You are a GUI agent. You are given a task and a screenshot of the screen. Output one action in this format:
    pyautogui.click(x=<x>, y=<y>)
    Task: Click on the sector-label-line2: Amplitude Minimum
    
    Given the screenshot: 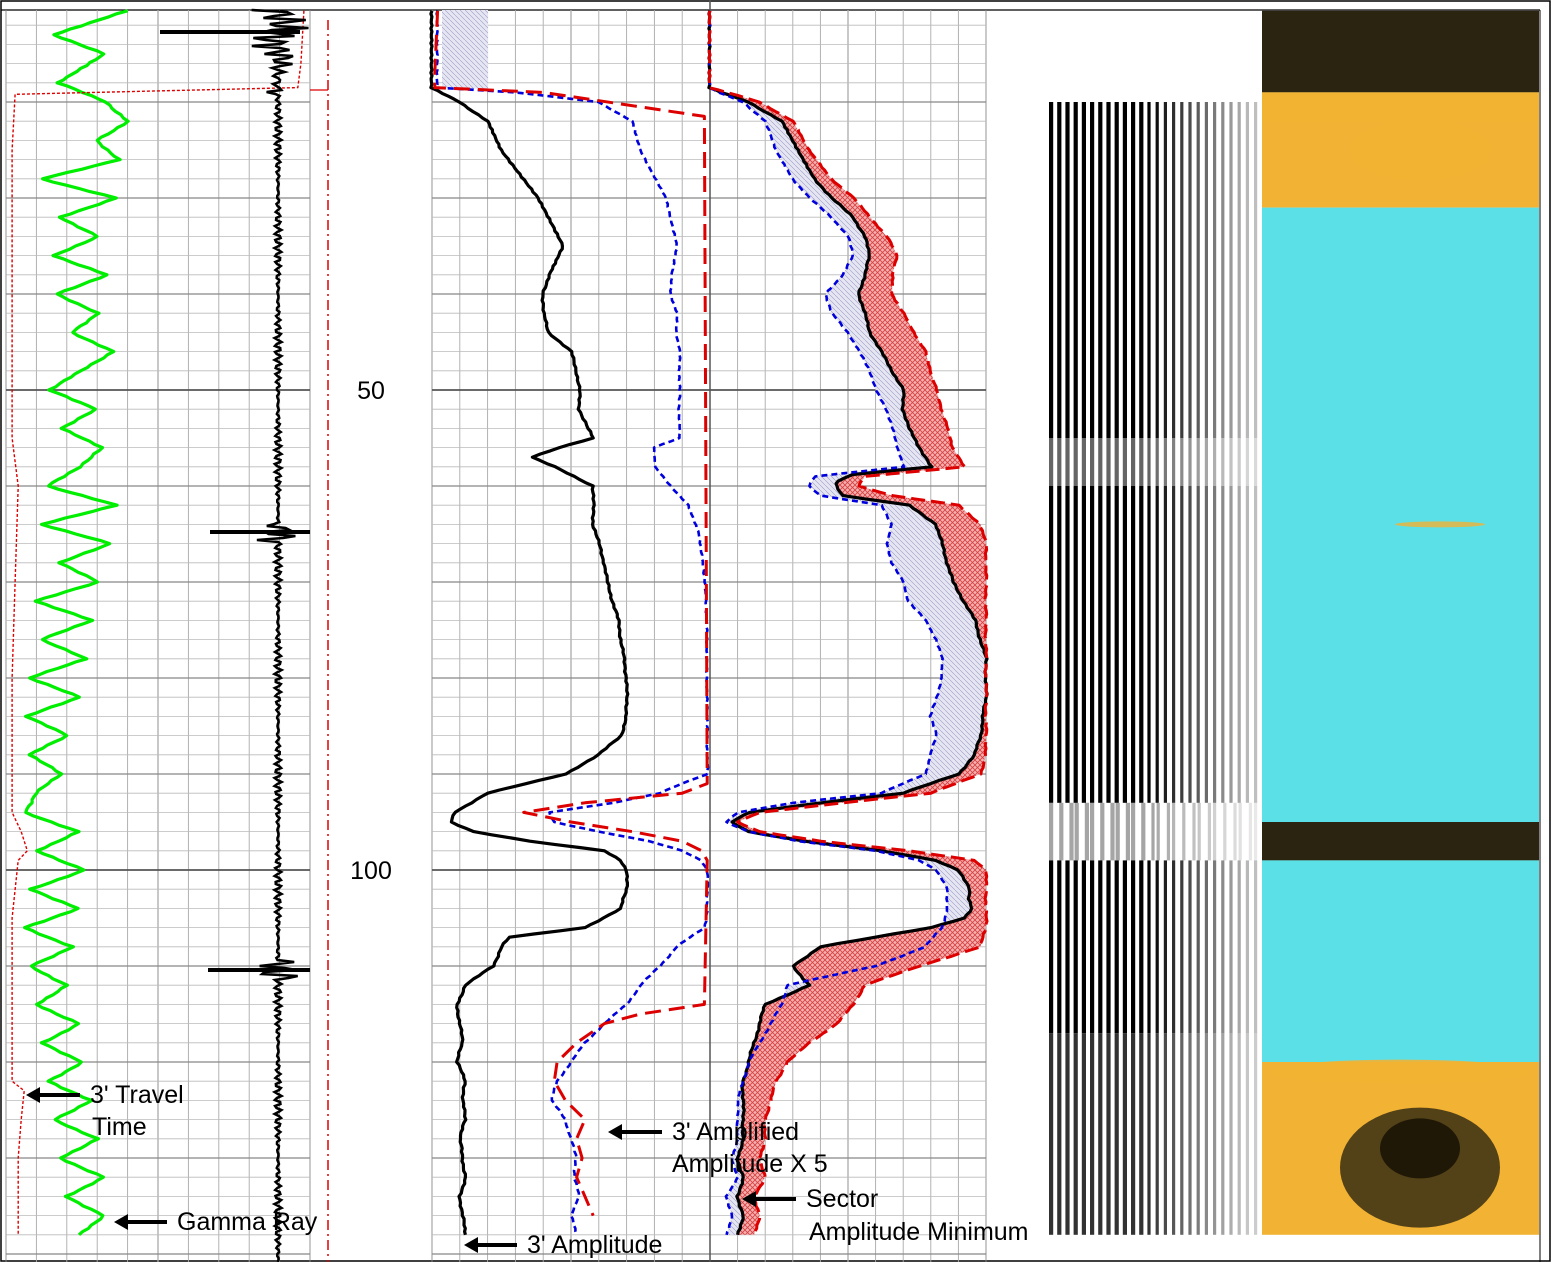 What is the action you would take?
    pyautogui.click(x=919, y=1232)
    